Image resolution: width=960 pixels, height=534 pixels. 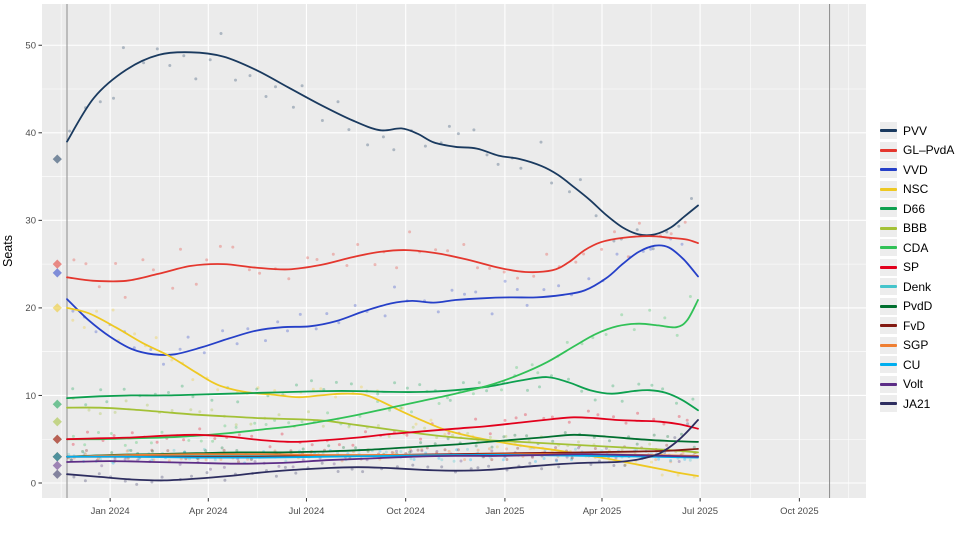 What do you see at coordinates (912, 364) in the screenshot?
I see `legend-label: CU` at bounding box center [912, 364].